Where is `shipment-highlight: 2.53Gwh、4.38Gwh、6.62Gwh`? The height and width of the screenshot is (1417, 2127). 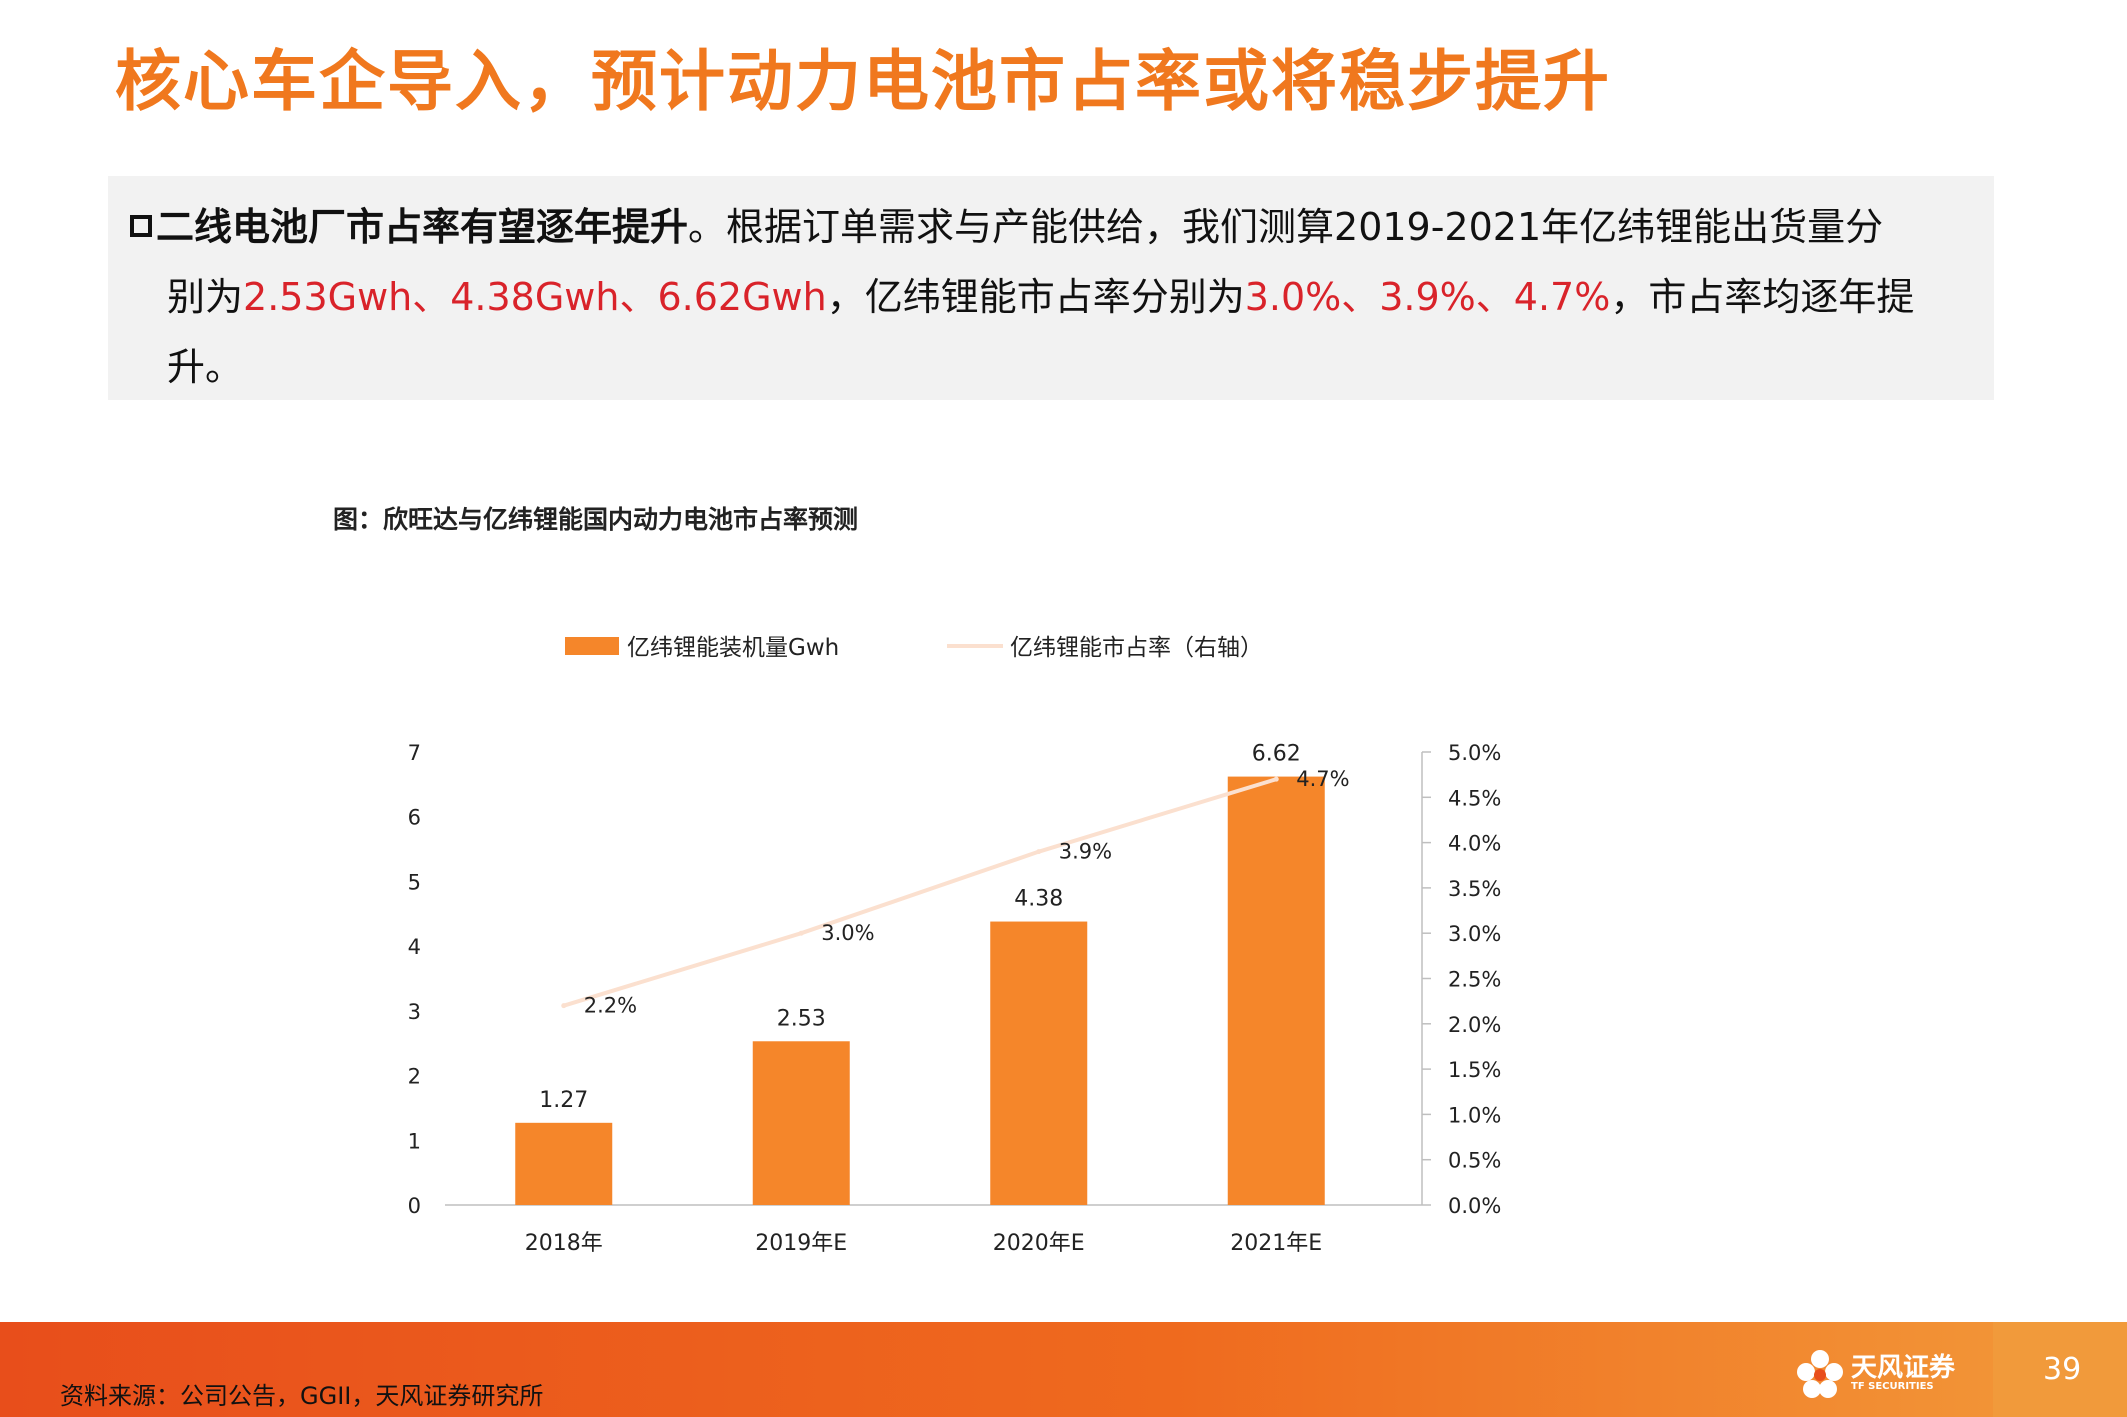 shipment-highlight: 2.53Gwh、4.38Gwh、6.62Gwh is located at coordinates (535, 297).